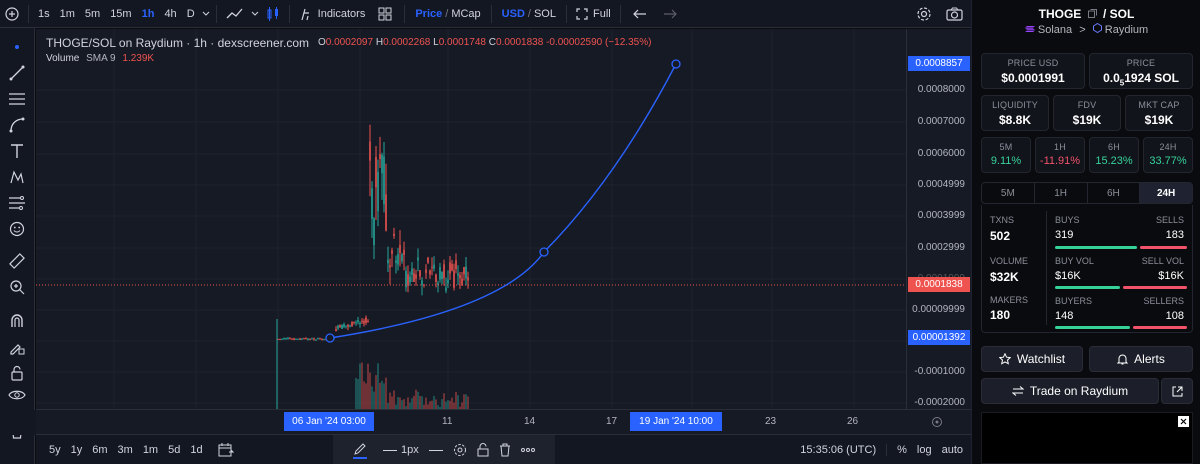 The height and width of the screenshot is (464, 1200). What do you see at coordinates (100, 58) in the screenshot?
I see `volume-legend: Volume SMA 9 1.239K` at bounding box center [100, 58].